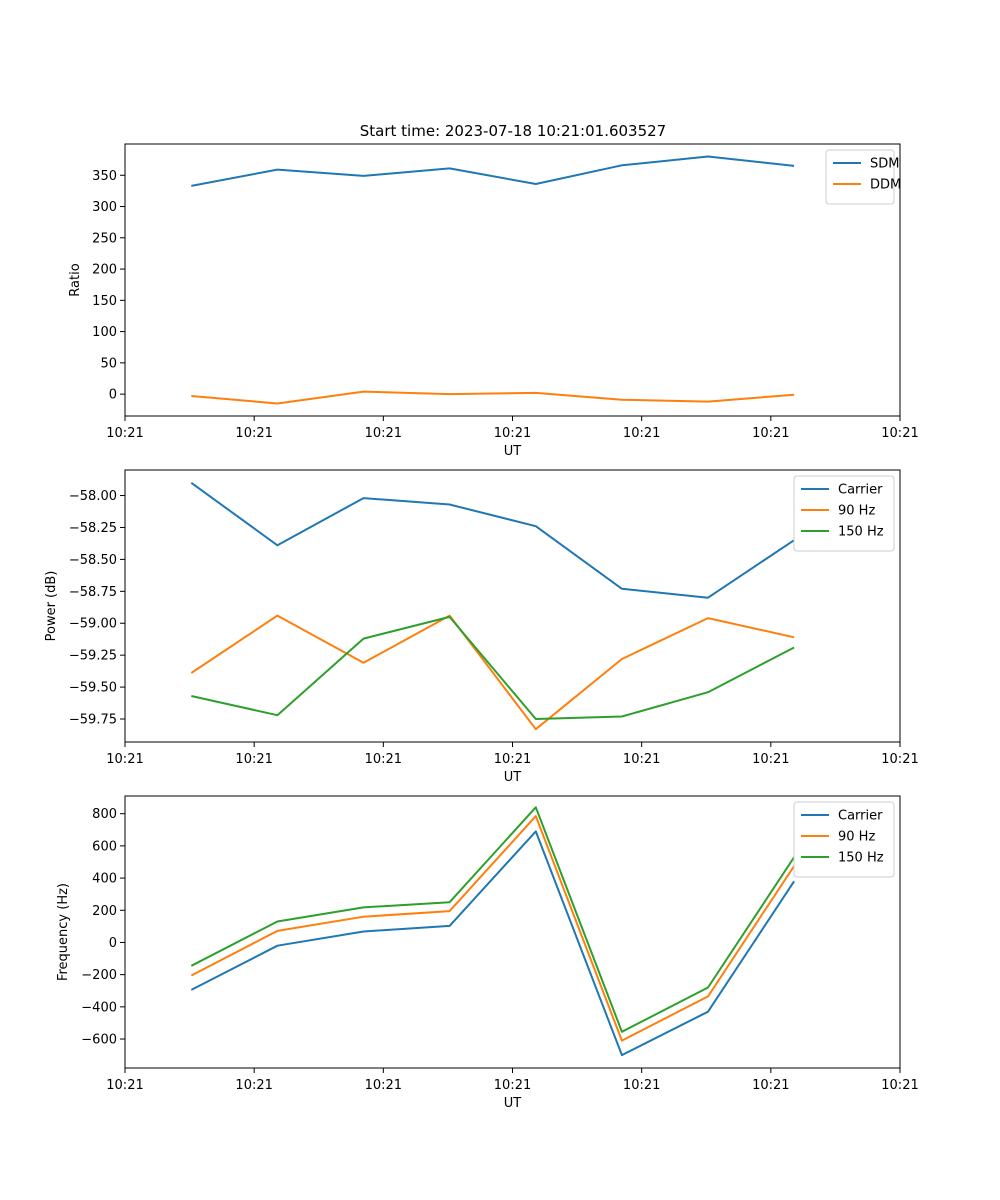  I want to click on y-tick-label: −600, so click(99, 1040).